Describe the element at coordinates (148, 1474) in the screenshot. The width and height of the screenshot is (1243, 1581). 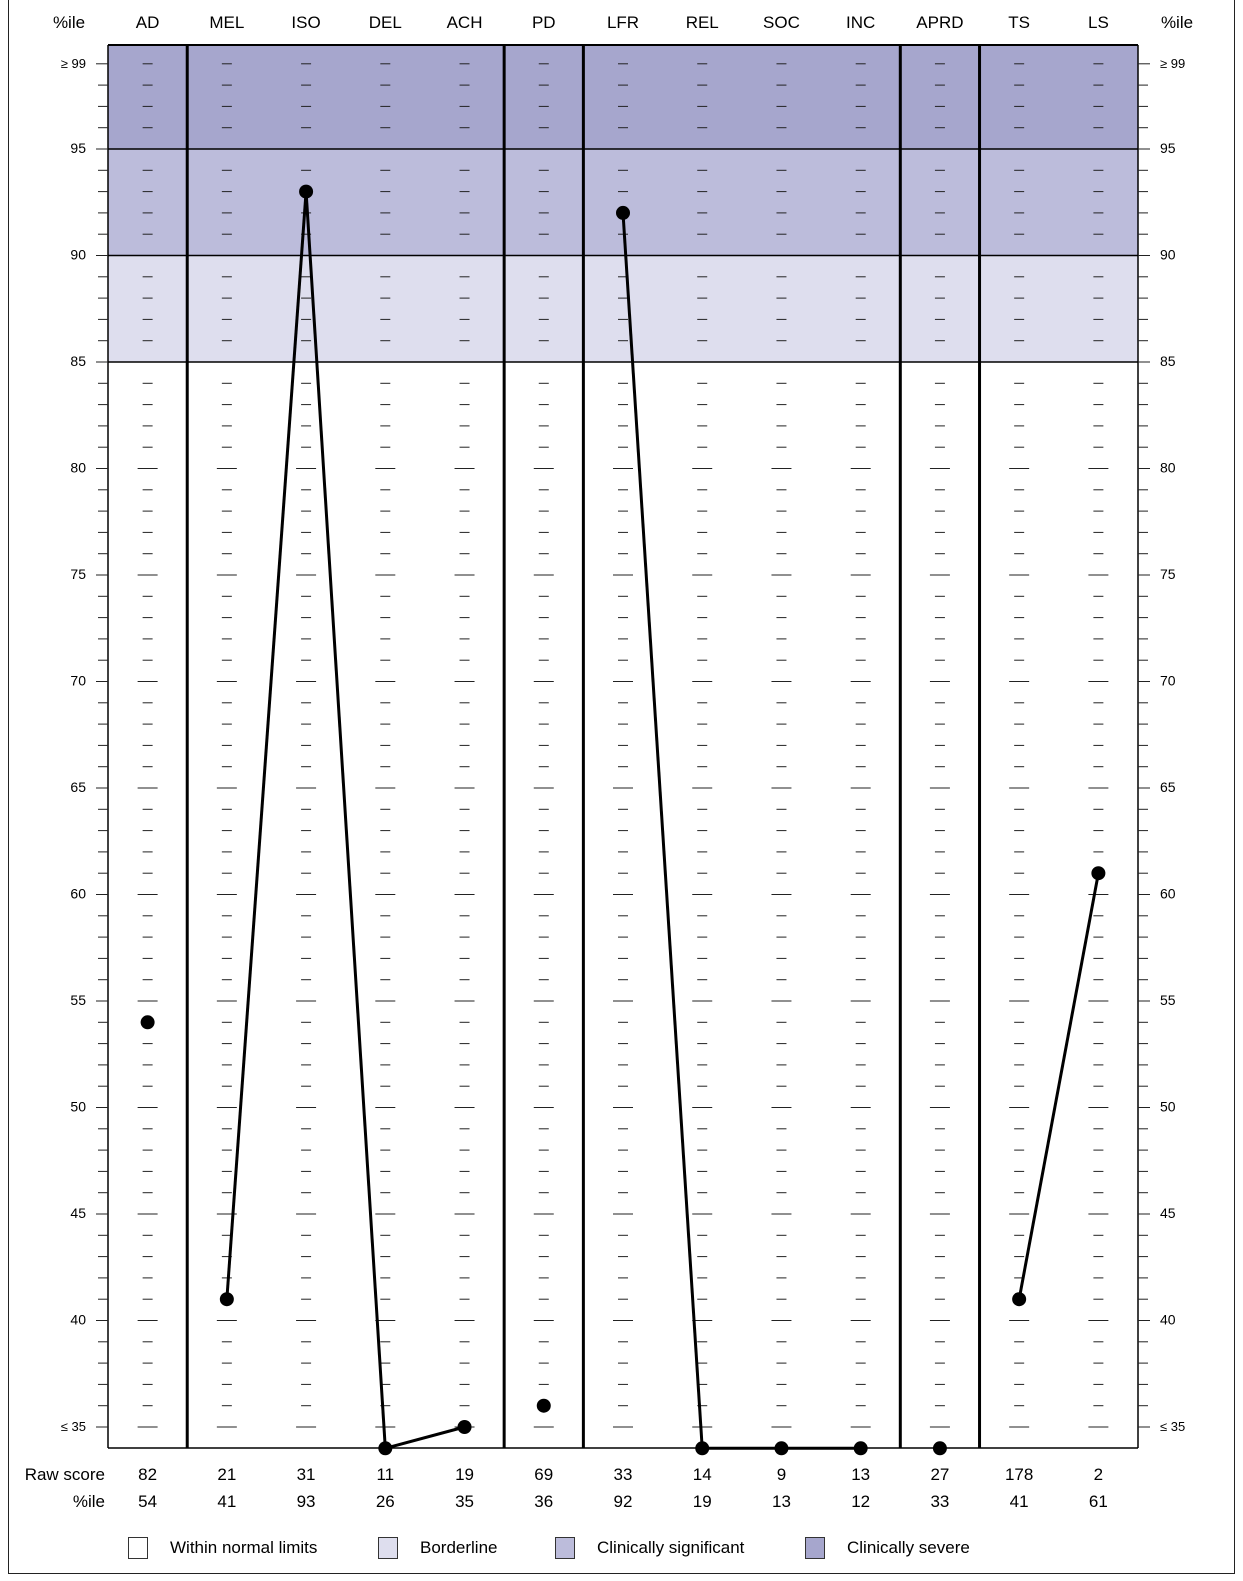
I see `raw-score-ad: 82` at that location.